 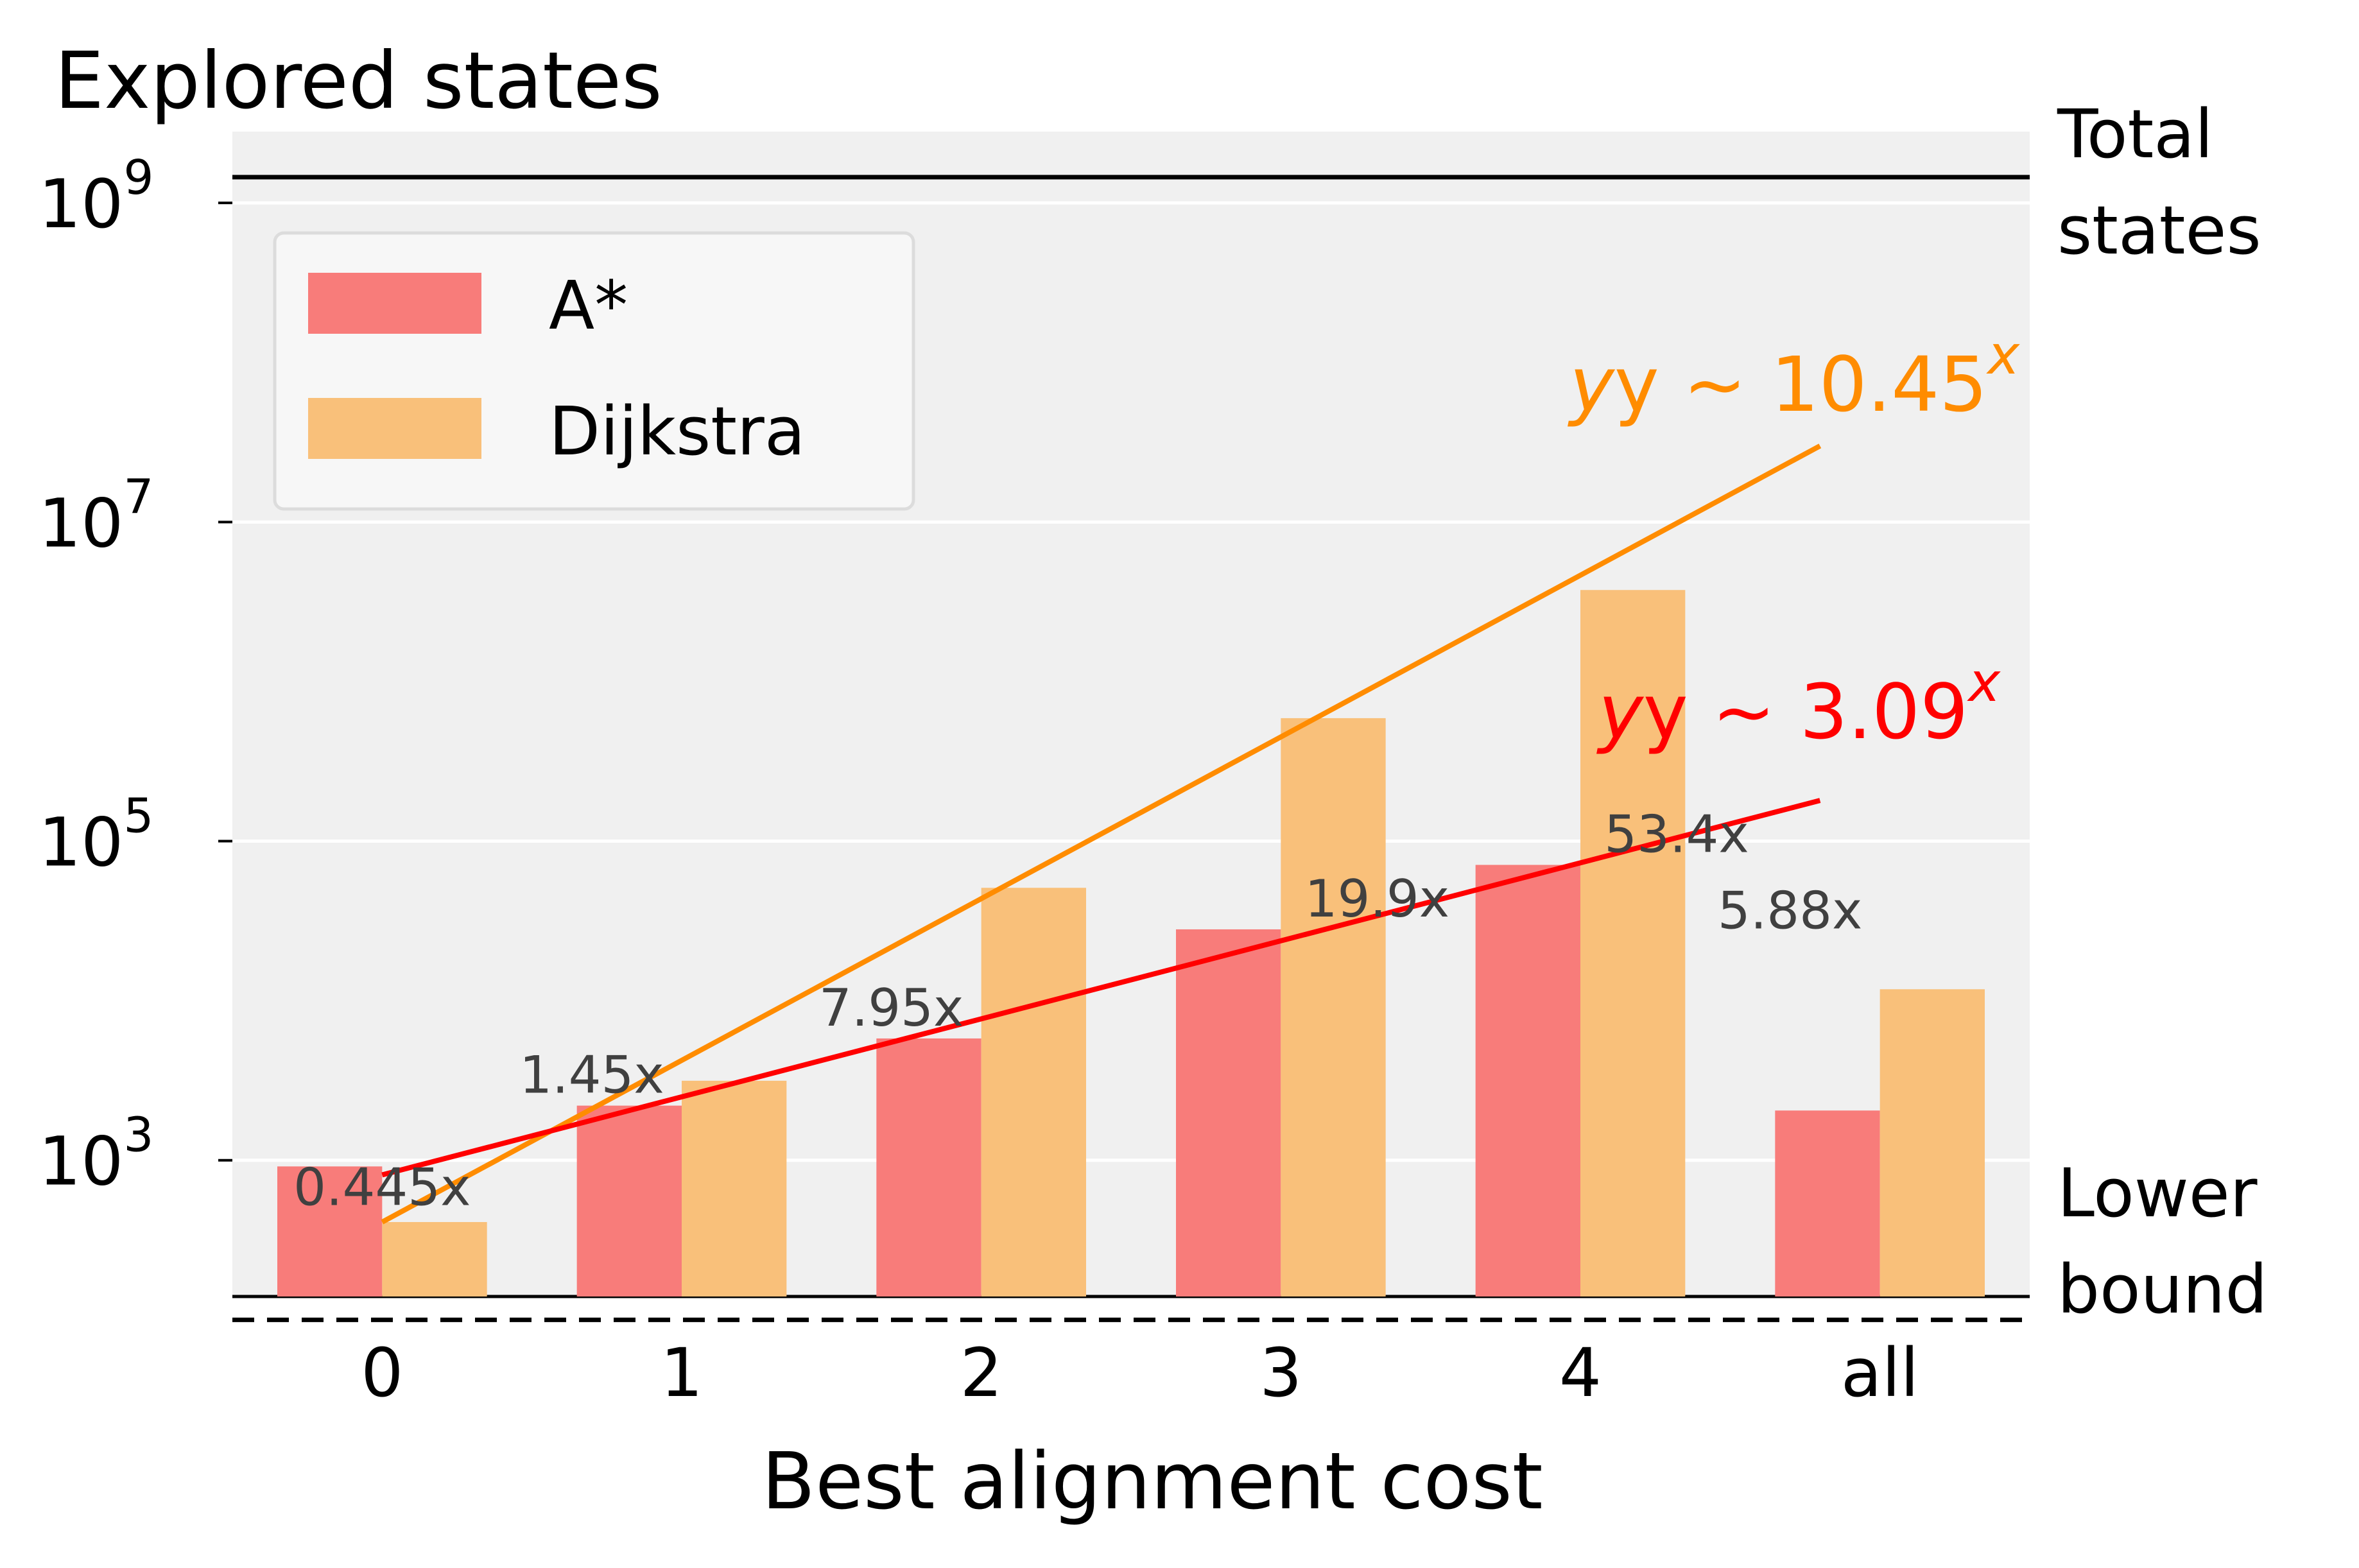 What do you see at coordinates (1377, 899) in the screenshot?
I see `ratio-label: 19.9x` at bounding box center [1377, 899].